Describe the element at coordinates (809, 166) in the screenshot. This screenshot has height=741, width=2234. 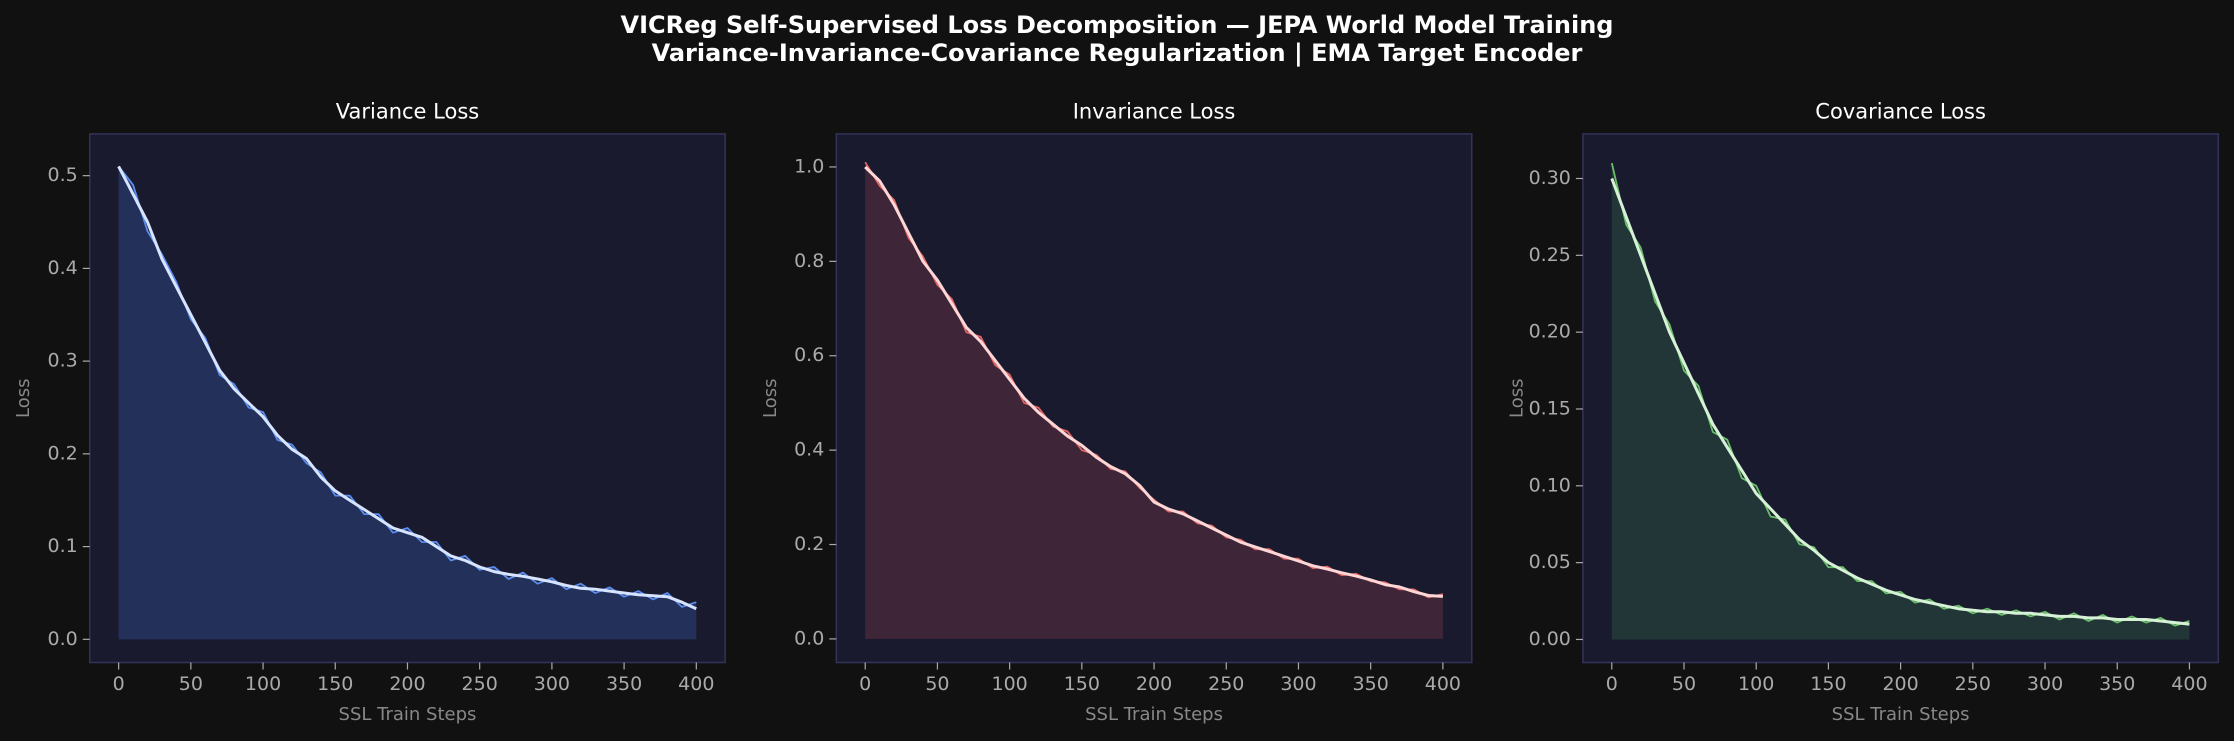
I see `y-tick-label: 1.0` at that location.